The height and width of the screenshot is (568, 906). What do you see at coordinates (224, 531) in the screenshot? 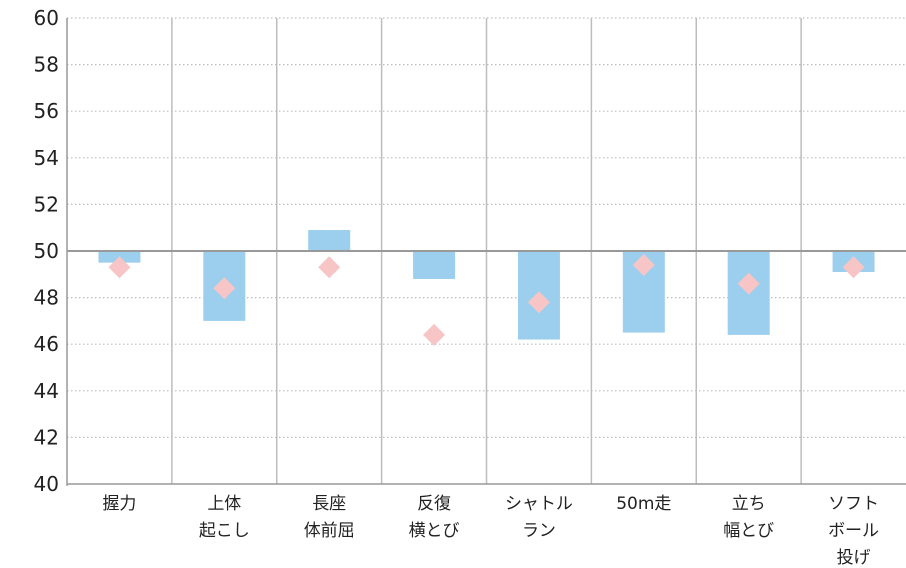
I see `x-tick-label: 起こし` at bounding box center [224, 531].